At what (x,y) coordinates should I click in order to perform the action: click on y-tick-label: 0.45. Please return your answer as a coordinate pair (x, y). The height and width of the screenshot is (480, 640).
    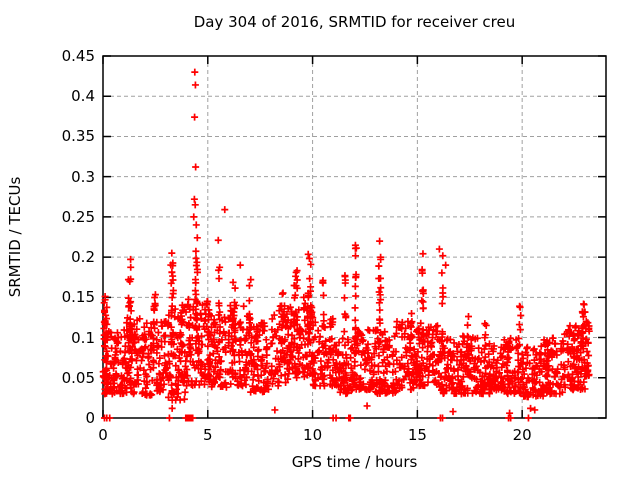
    Looking at the image, I should click on (78, 56).